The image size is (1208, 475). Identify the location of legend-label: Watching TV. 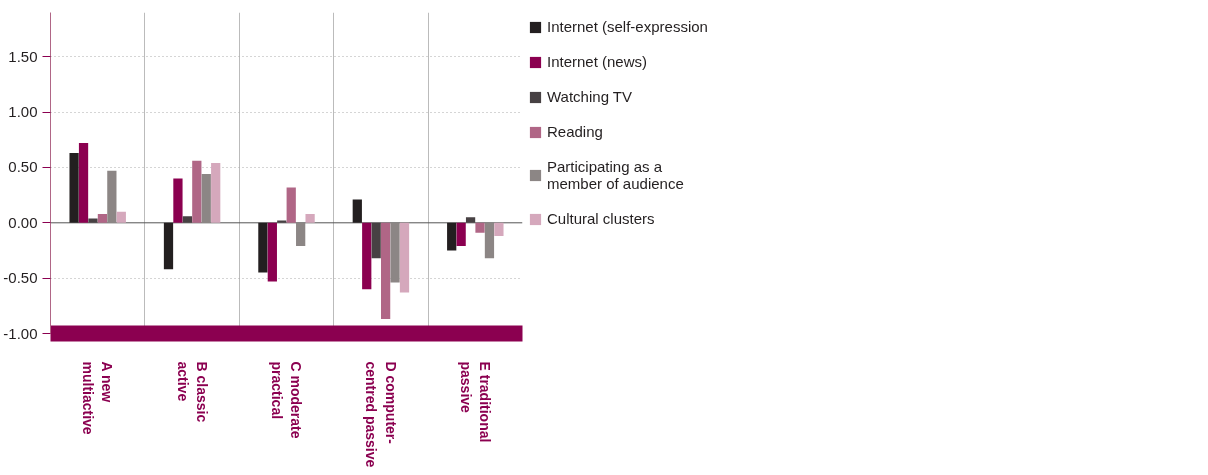
(590, 96).